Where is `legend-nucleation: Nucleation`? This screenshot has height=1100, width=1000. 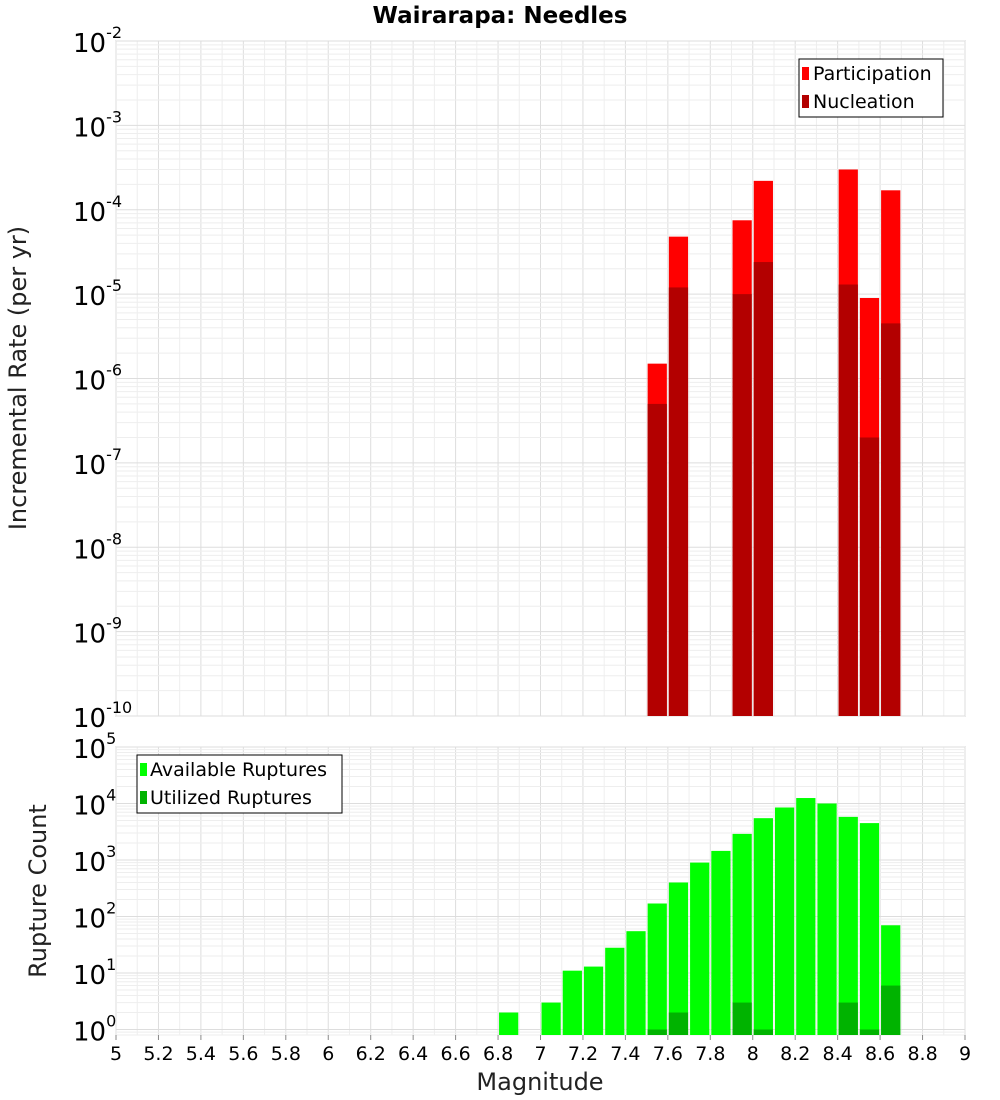
legend-nucleation: Nucleation is located at coordinates (864, 102).